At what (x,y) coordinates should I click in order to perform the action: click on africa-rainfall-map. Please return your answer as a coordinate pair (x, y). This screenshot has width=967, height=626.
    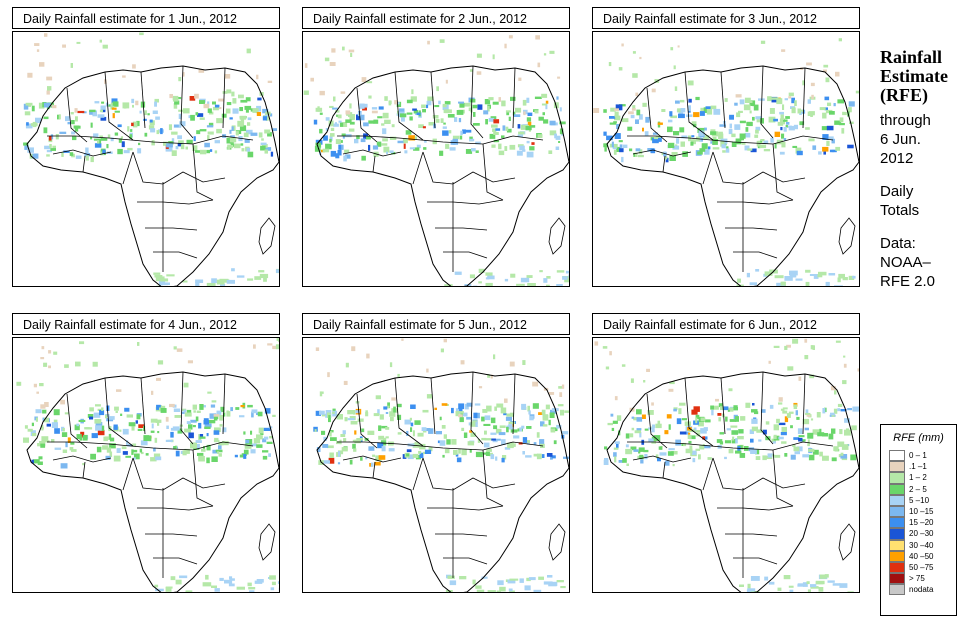
    Looking at the image, I should click on (726, 465).